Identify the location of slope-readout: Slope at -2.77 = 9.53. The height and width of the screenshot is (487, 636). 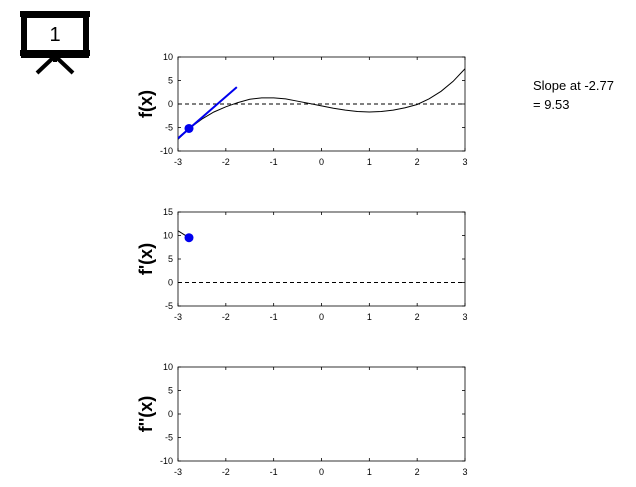
(573, 95).